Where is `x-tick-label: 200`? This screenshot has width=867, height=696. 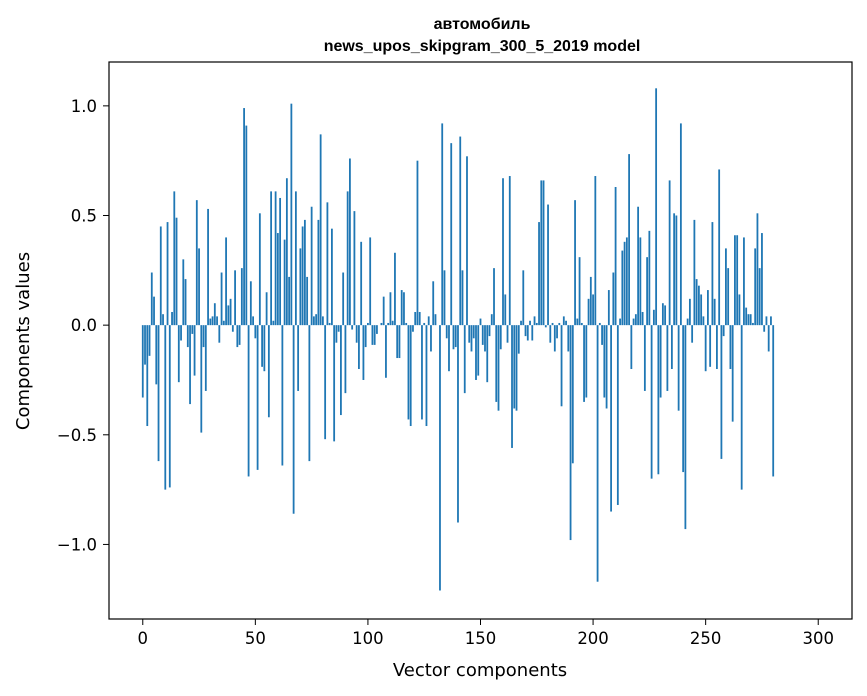
x-tick-label: 200 is located at coordinates (593, 638).